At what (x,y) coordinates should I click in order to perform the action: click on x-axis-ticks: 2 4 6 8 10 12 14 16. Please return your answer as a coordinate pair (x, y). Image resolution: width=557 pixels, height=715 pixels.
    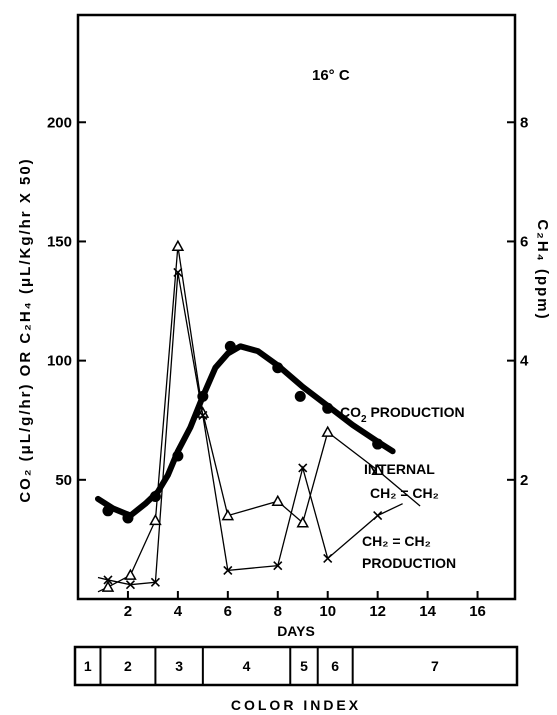
    Looking at the image, I should click on (305, 605).